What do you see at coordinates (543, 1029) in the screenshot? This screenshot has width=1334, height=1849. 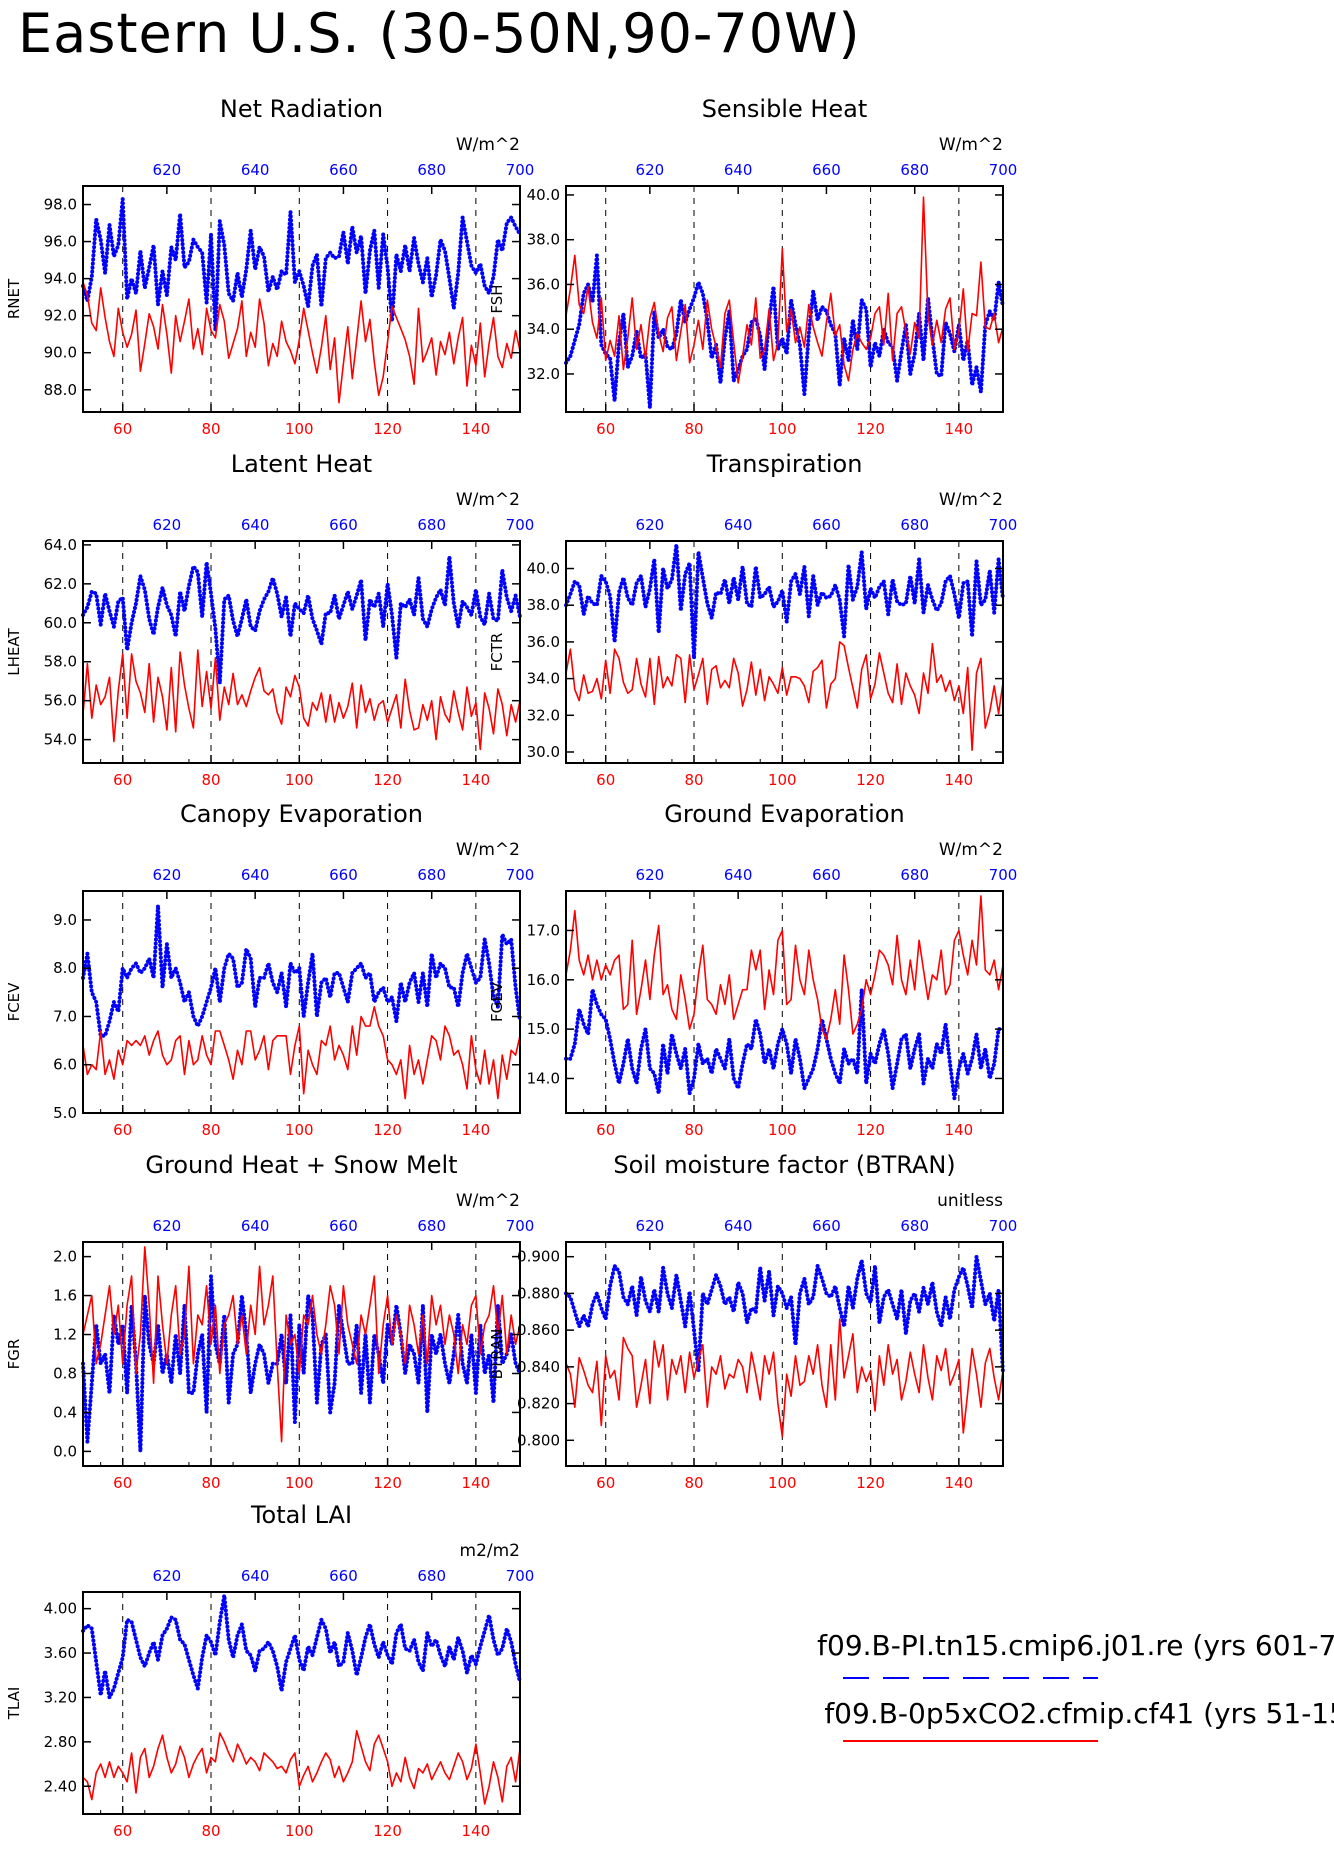 I see `y-tick-label: 15.0` at bounding box center [543, 1029].